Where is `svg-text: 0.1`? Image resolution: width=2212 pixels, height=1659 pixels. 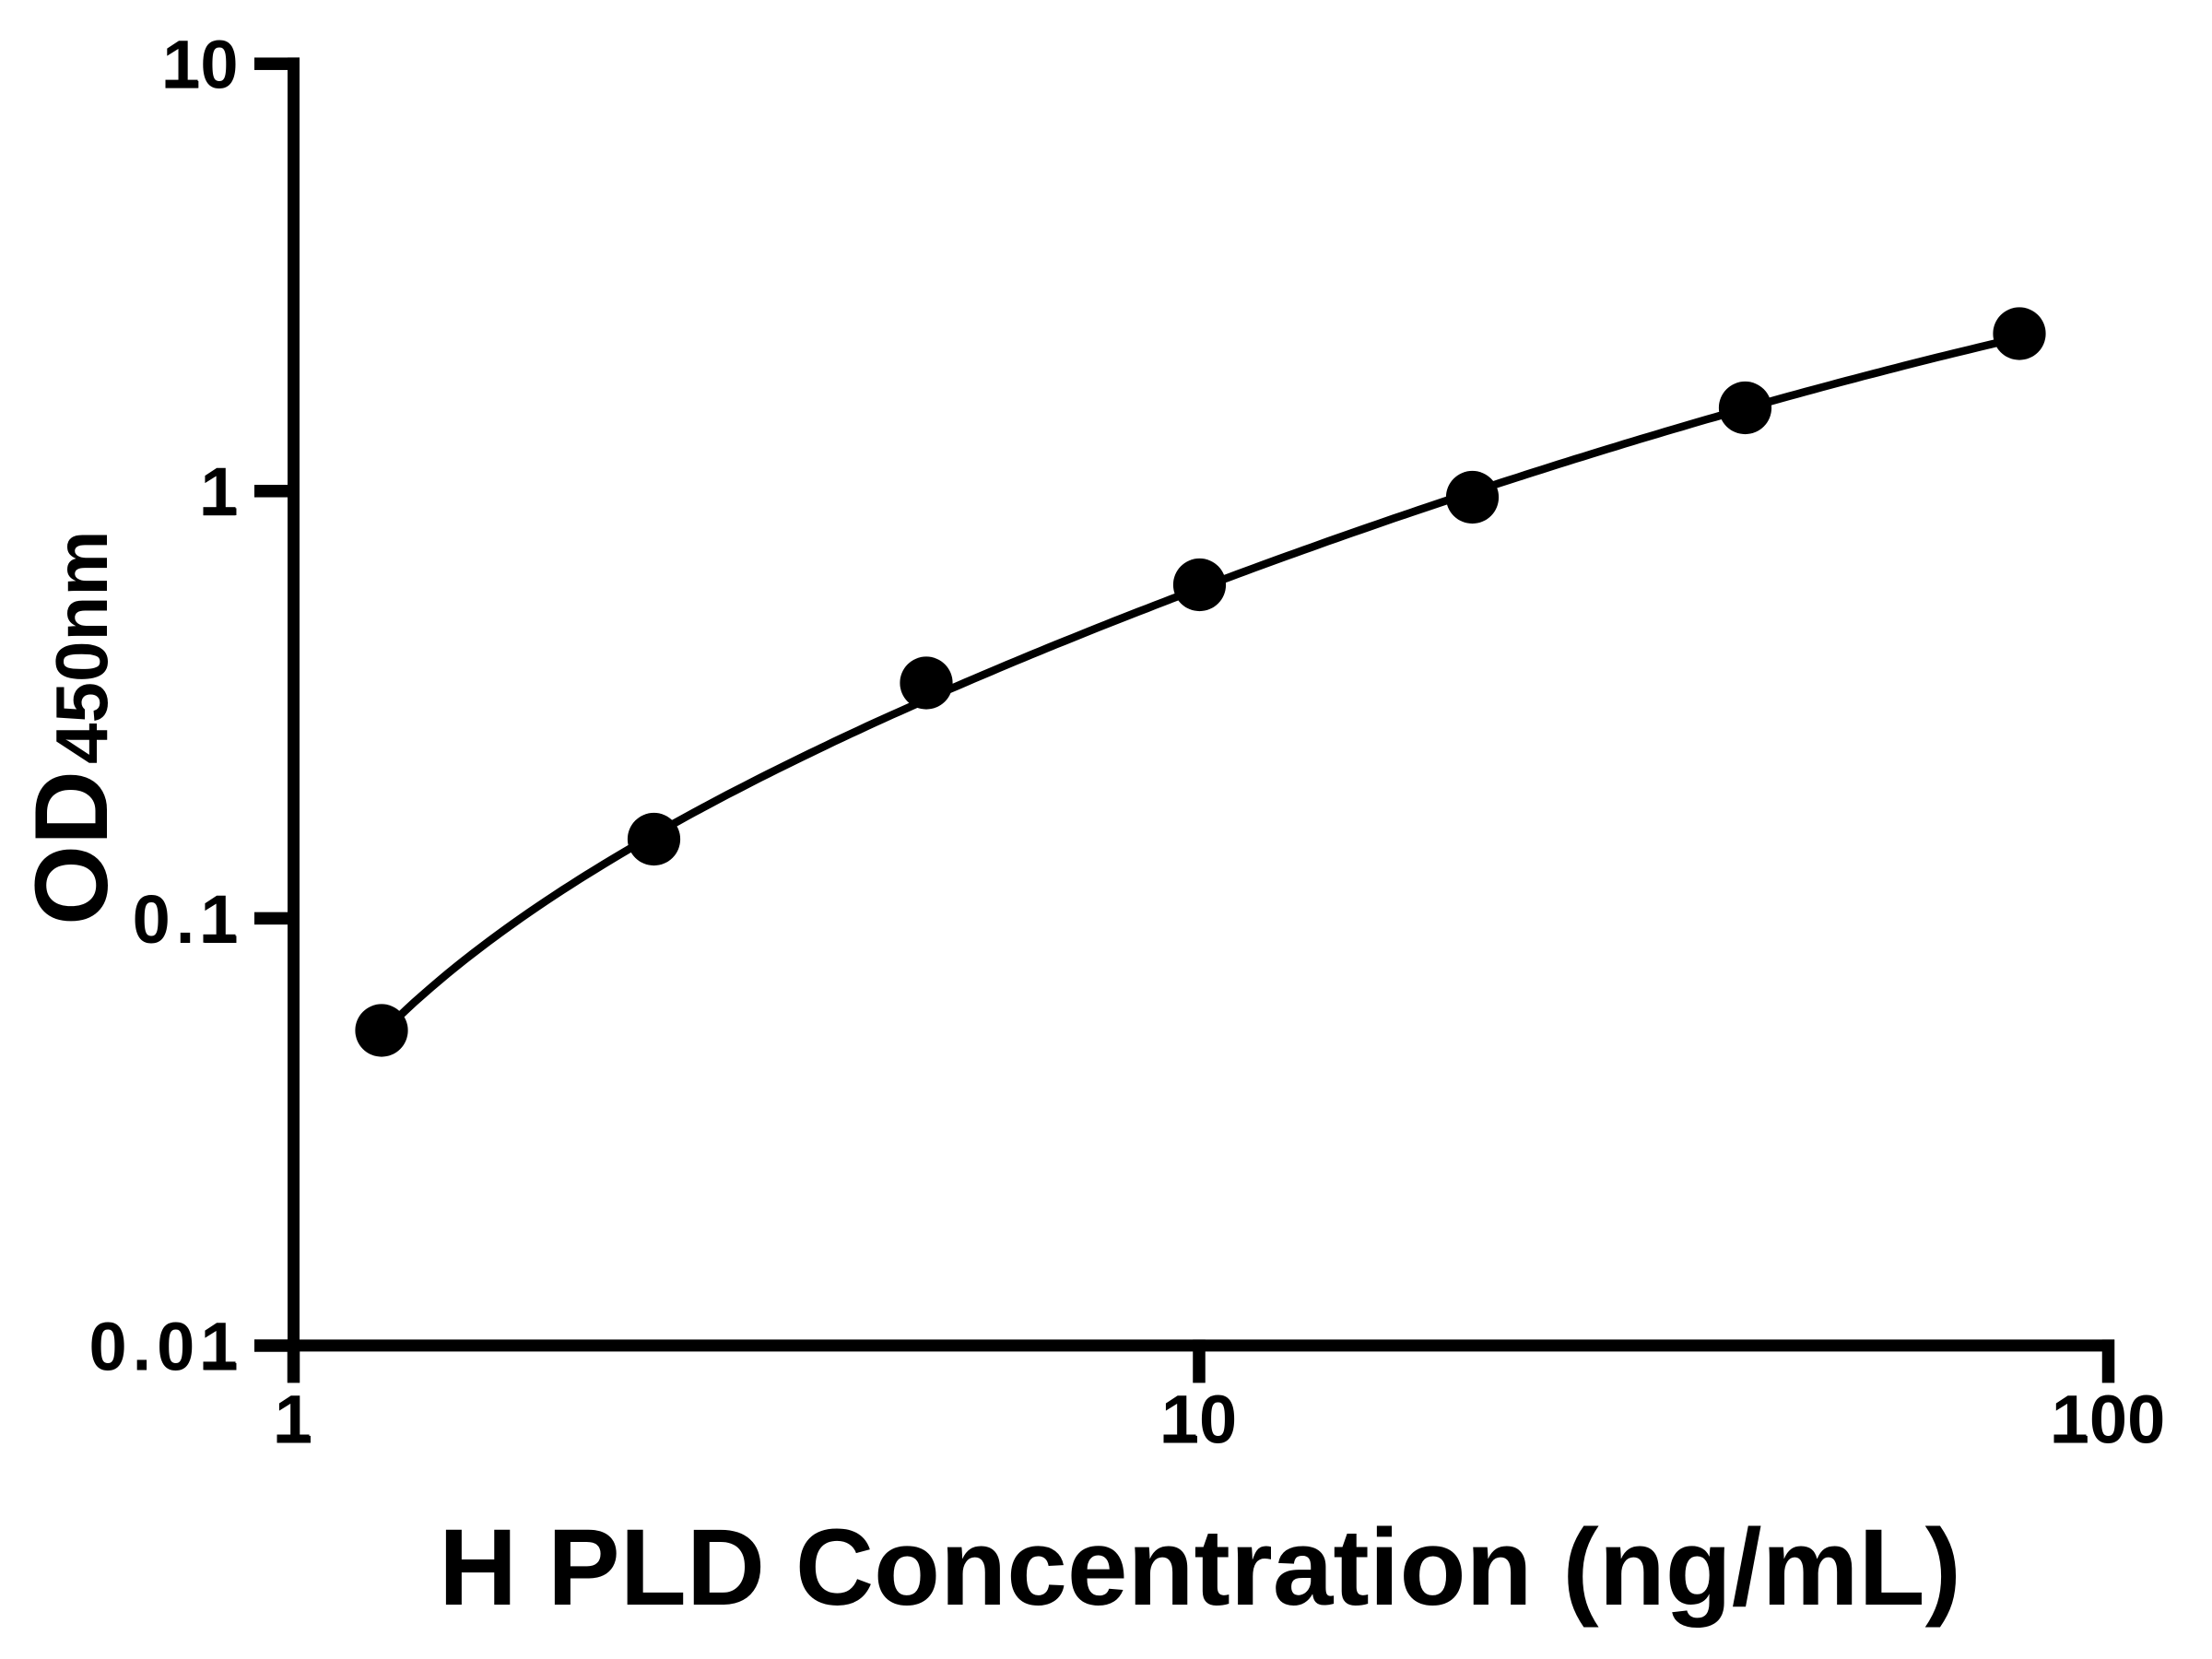 svg-text: 0.1 is located at coordinates (188, 919).